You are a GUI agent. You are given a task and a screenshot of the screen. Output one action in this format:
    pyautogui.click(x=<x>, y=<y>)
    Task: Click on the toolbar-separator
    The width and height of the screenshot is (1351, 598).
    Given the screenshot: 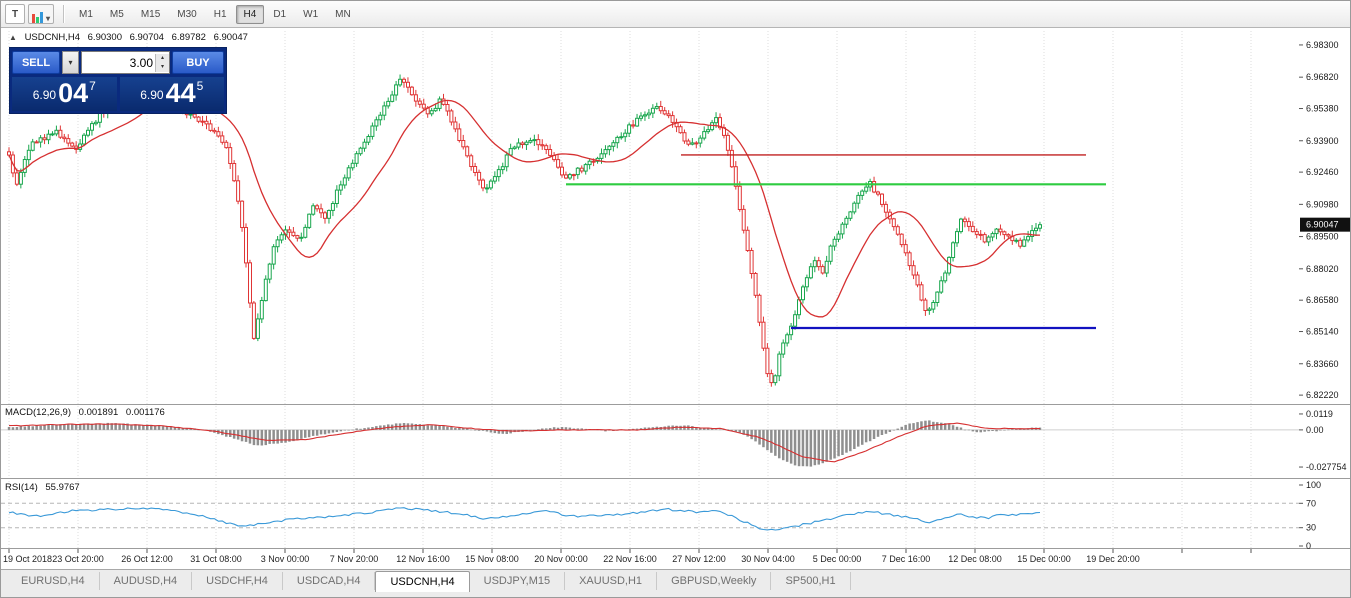 What is the action you would take?
    pyautogui.click(x=64, y=14)
    